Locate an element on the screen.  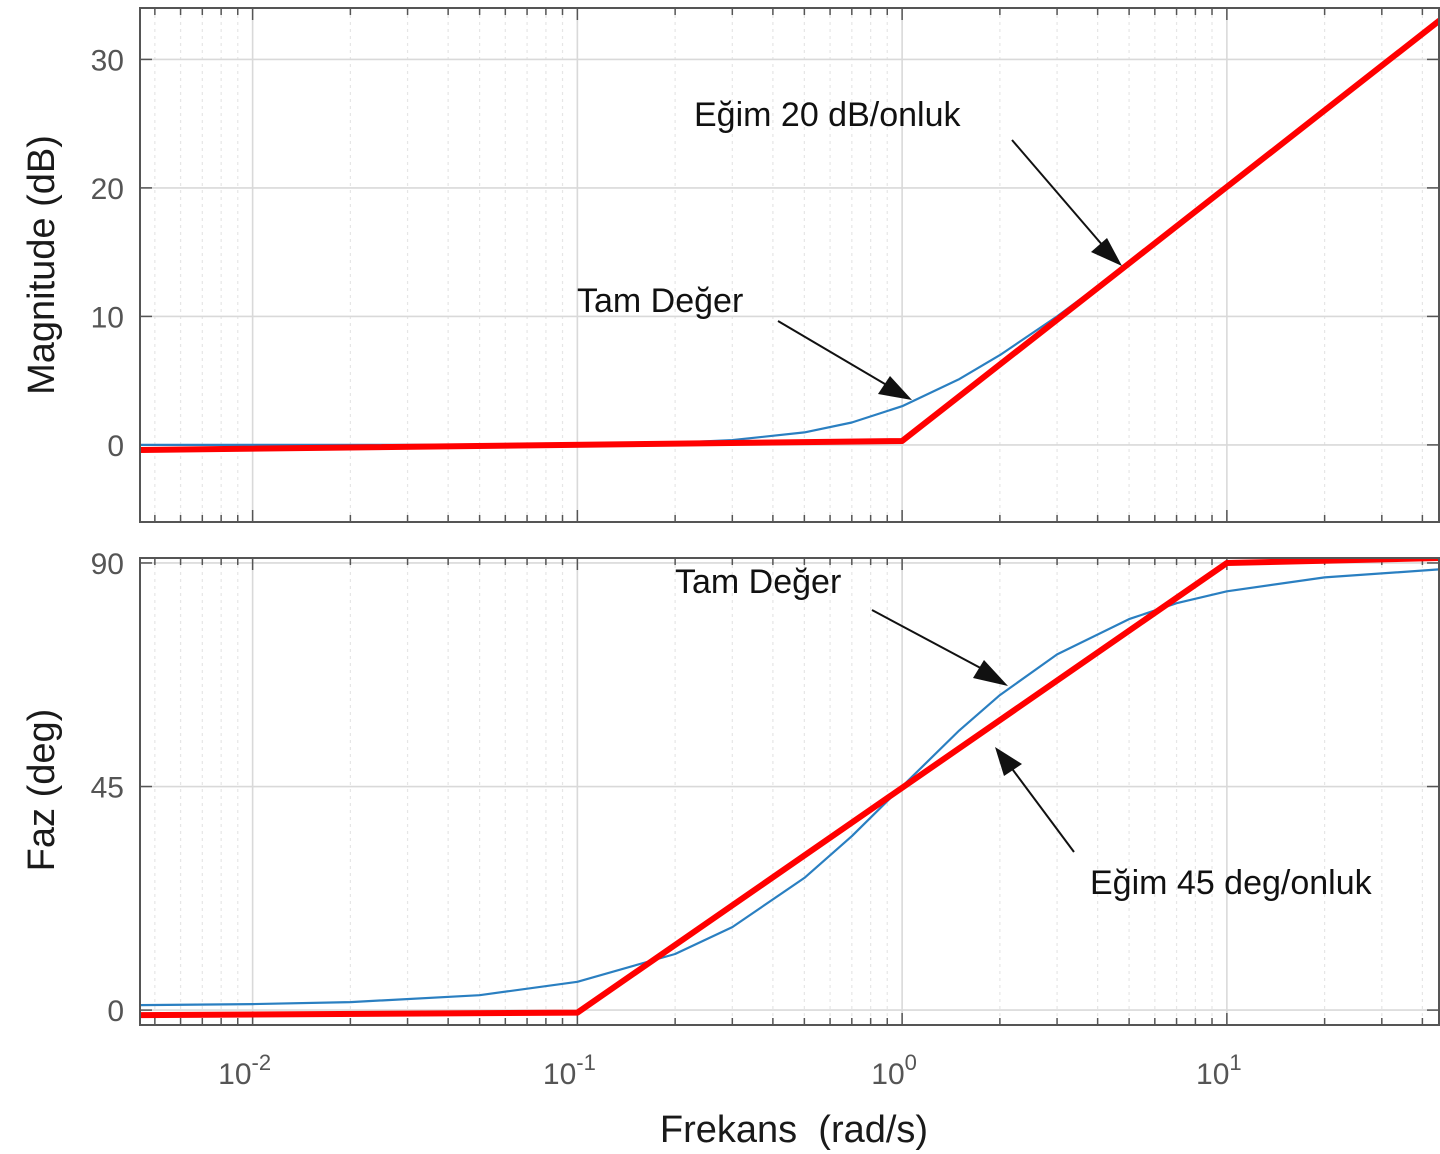
mag-exact-arrow is located at coordinates (834, 354).